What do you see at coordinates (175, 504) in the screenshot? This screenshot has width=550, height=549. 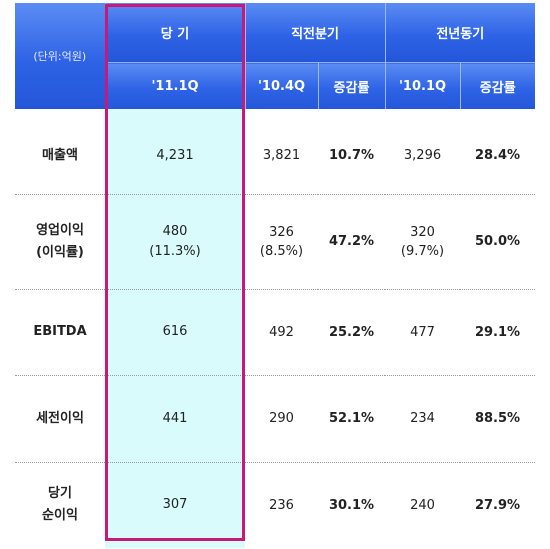 I see `current-value: 307` at bounding box center [175, 504].